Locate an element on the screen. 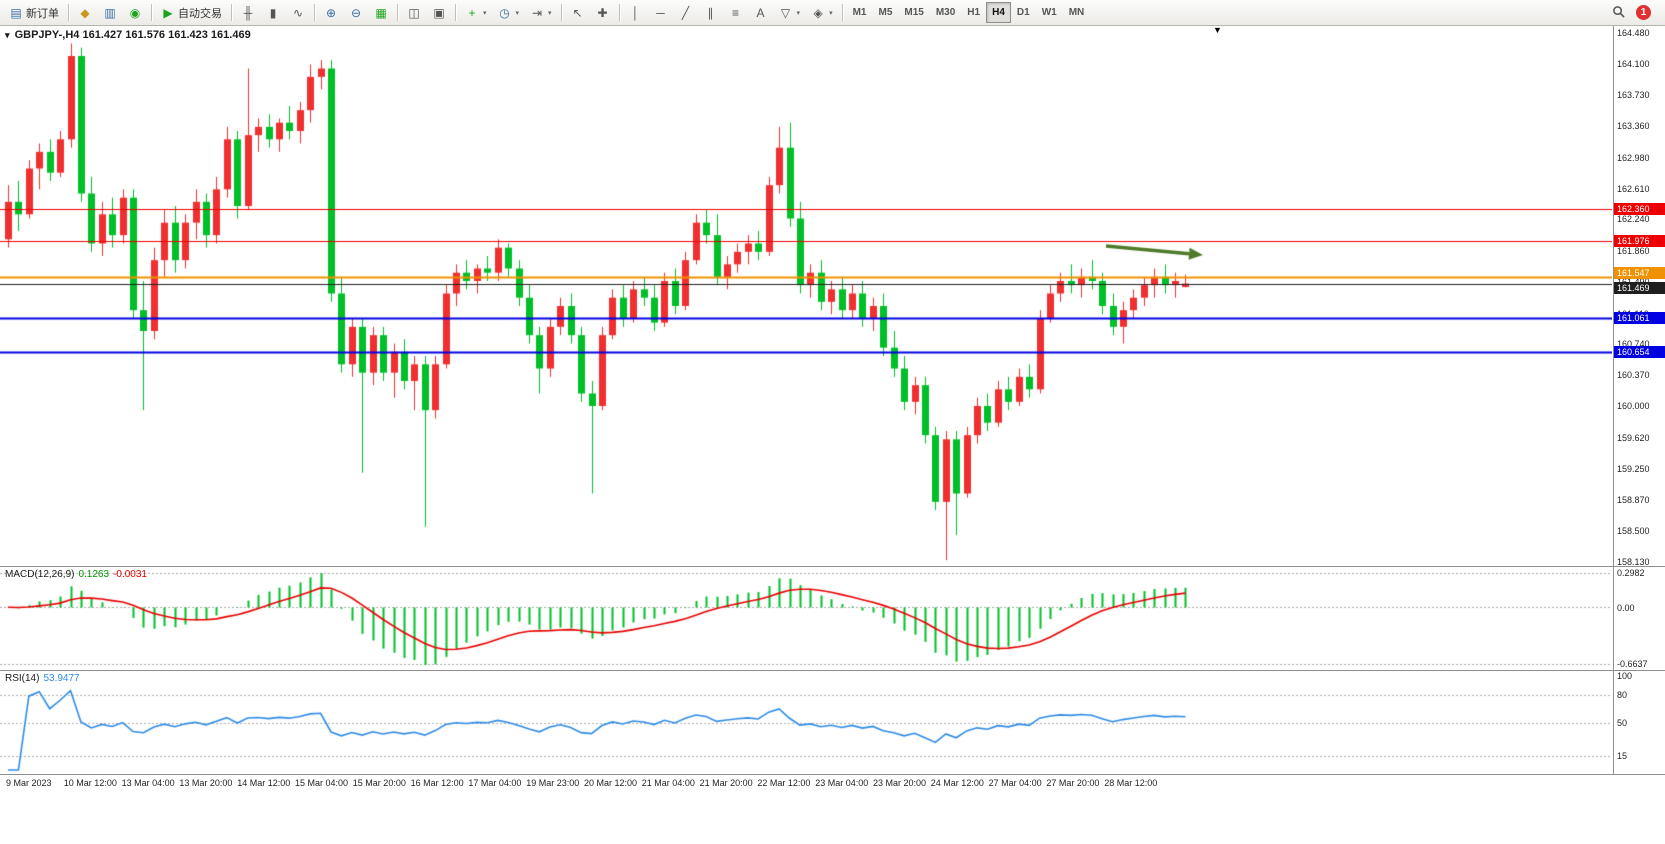 The width and height of the screenshot is (1665, 844). cascade-windows-icon: ▣ is located at coordinates (439, 12).